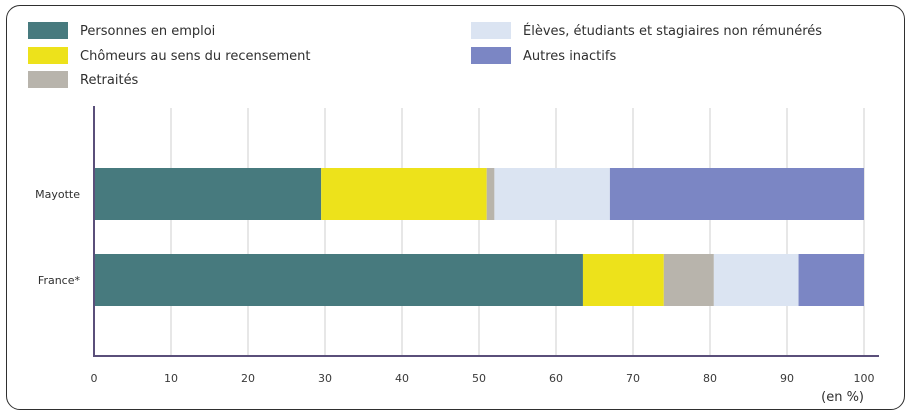  I want to click on x-tick-label: 20, so click(248, 378).